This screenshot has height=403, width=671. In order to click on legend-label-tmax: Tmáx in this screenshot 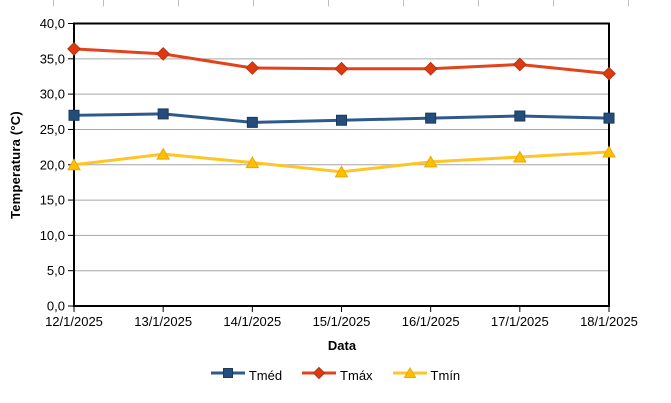, I will do `click(356, 375)`.